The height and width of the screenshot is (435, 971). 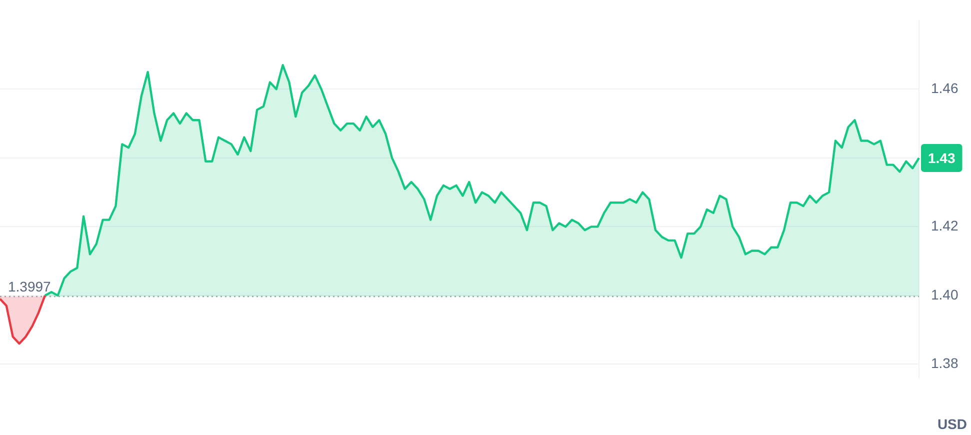 What do you see at coordinates (952, 424) in the screenshot?
I see `y-axis-title: USD` at bounding box center [952, 424].